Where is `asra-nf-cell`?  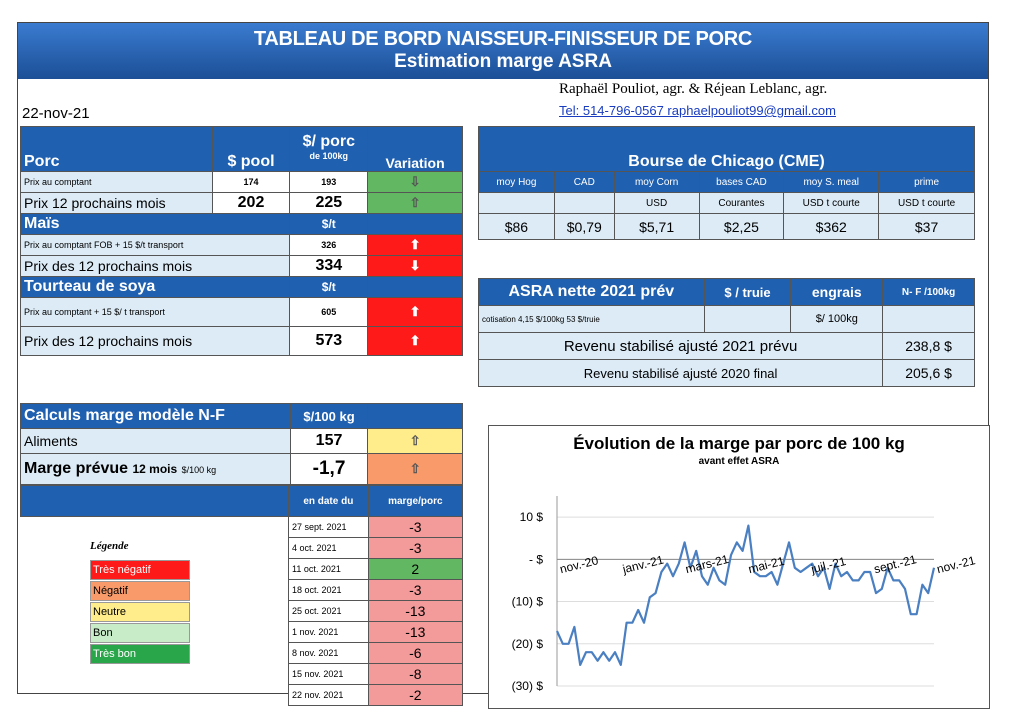
asra-nf-cell is located at coordinates (928, 319).